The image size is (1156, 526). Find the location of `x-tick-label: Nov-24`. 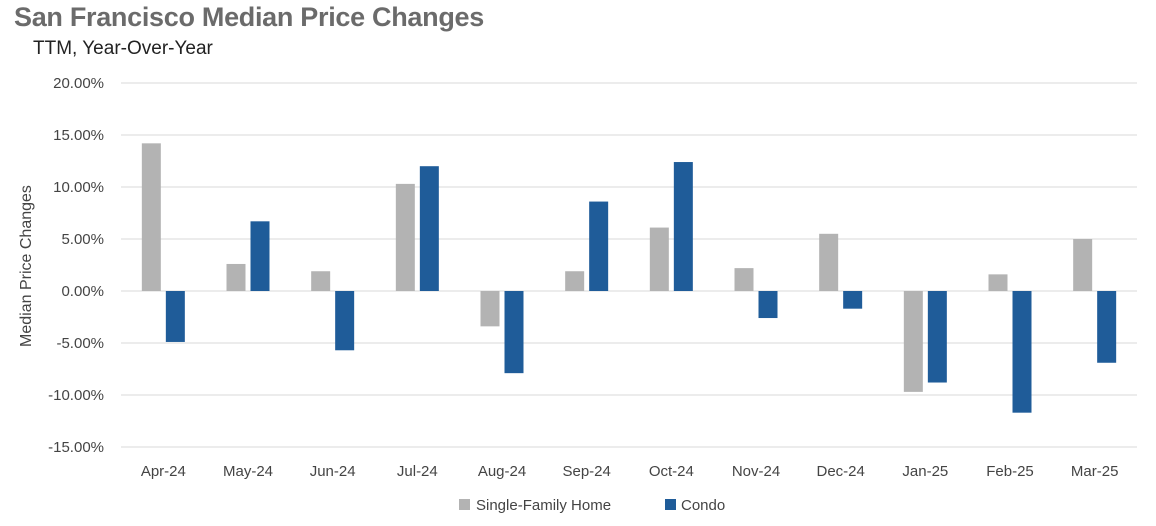

x-tick-label: Nov-24 is located at coordinates (756, 471).